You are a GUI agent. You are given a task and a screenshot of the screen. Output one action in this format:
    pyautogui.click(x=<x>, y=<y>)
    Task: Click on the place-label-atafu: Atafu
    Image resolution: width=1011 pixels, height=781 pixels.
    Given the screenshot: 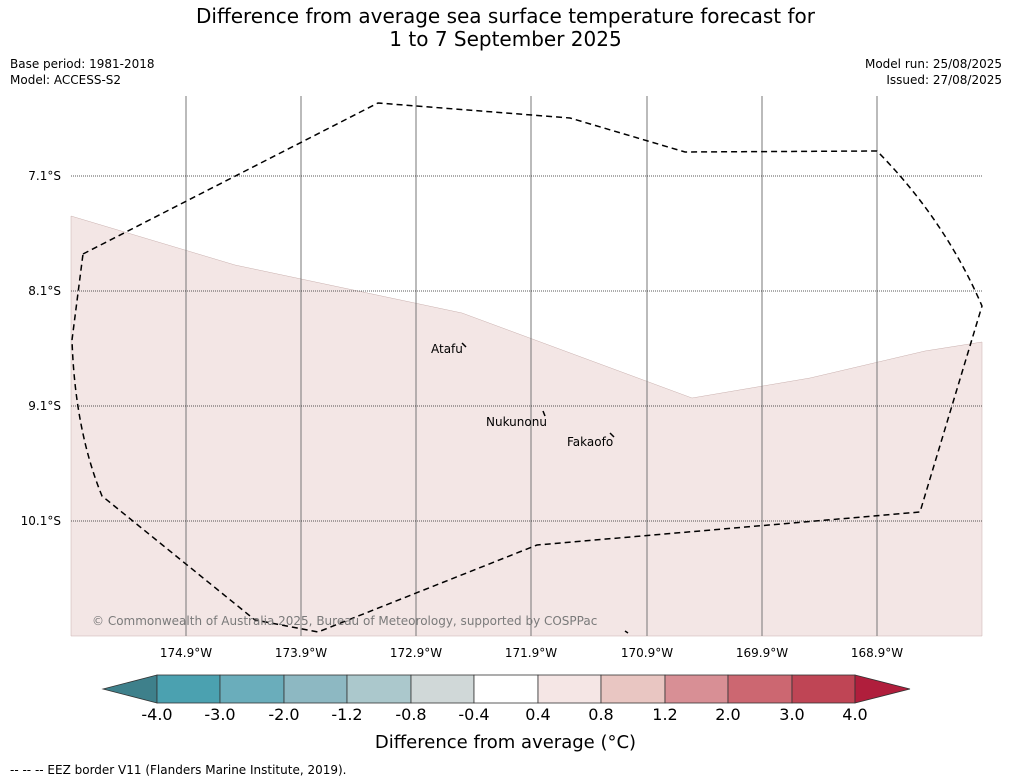 What is the action you would take?
    pyautogui.click(x=447, y=349)
    